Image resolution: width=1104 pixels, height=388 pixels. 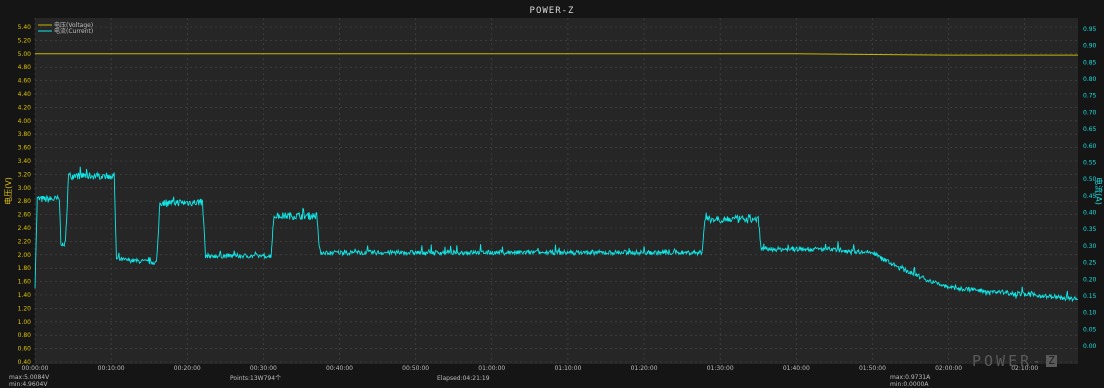 I want to click on y-tick-label: 1.20, so click(x=25, y=308).